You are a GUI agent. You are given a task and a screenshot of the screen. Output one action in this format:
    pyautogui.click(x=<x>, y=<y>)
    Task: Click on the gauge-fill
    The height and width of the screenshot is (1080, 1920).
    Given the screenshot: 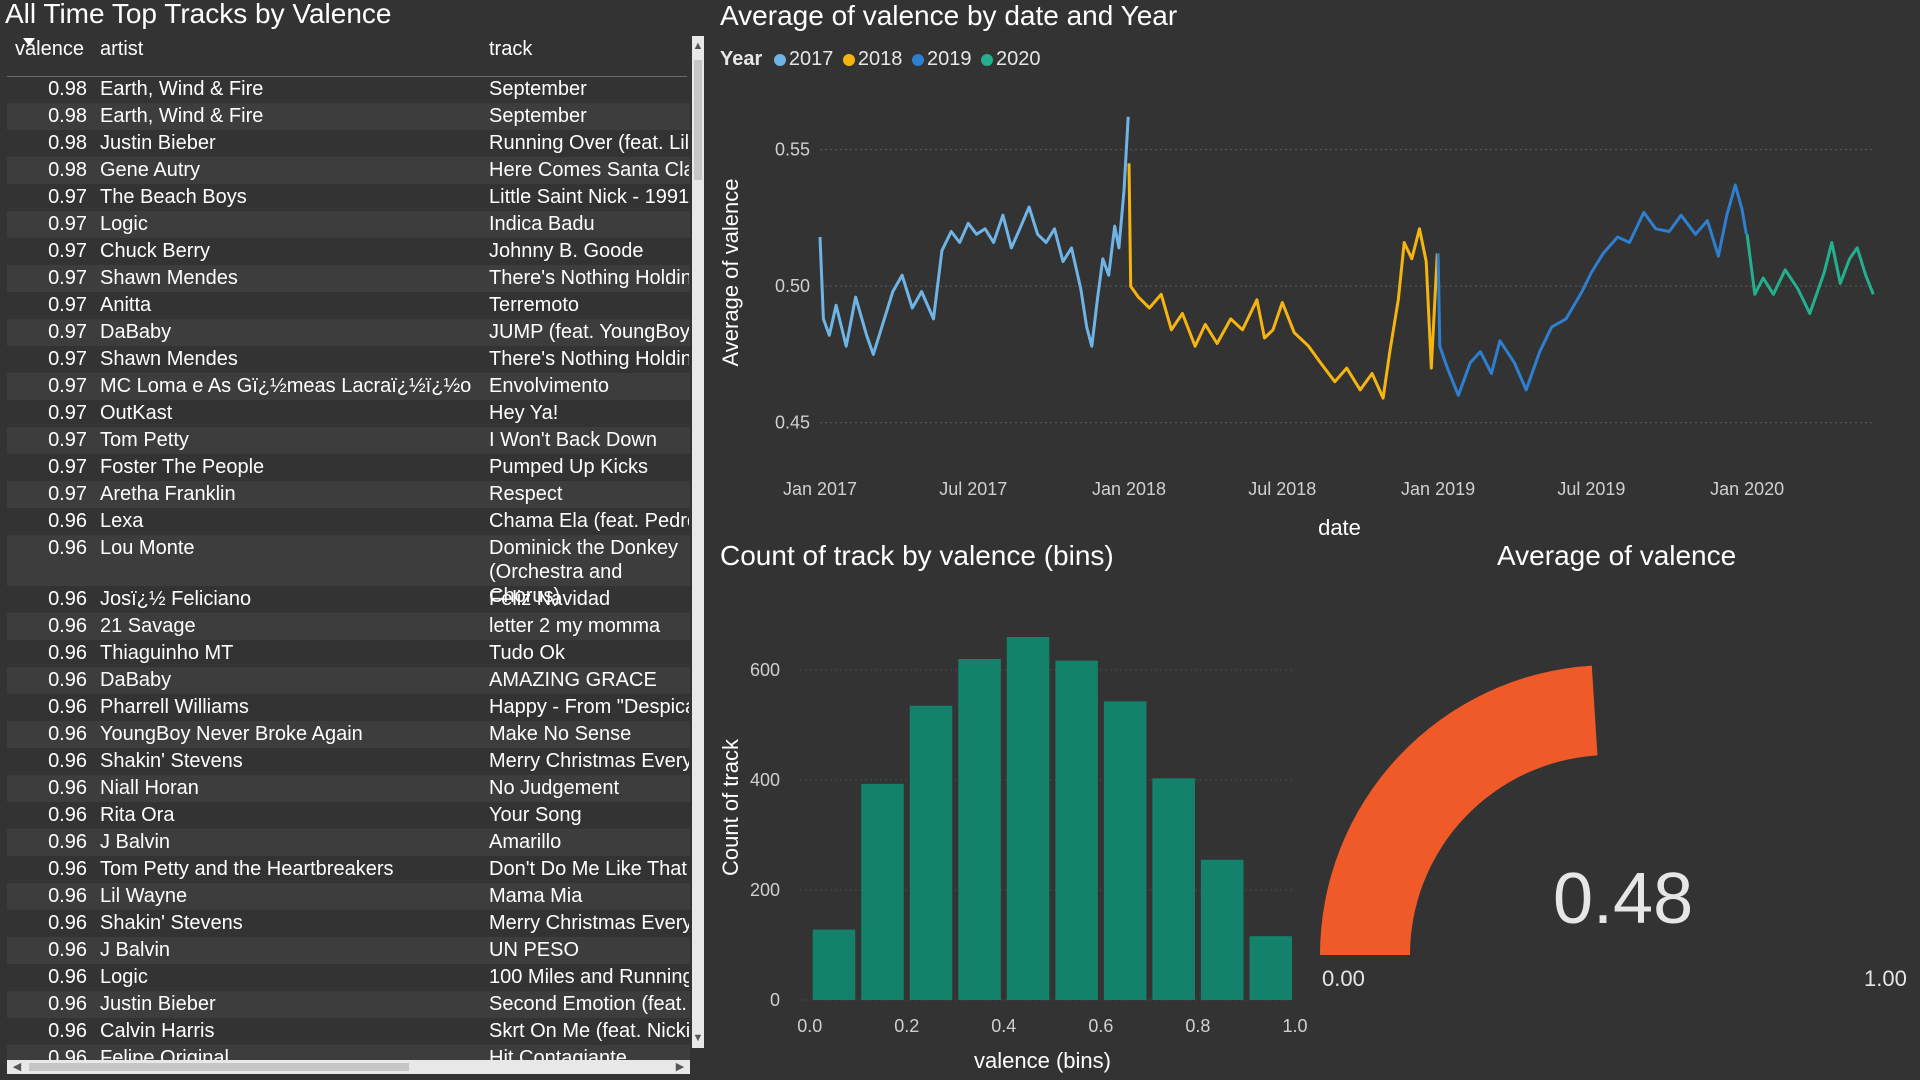 What is the action you would take?
    pyautogui.click(x=1459, y=810)
    